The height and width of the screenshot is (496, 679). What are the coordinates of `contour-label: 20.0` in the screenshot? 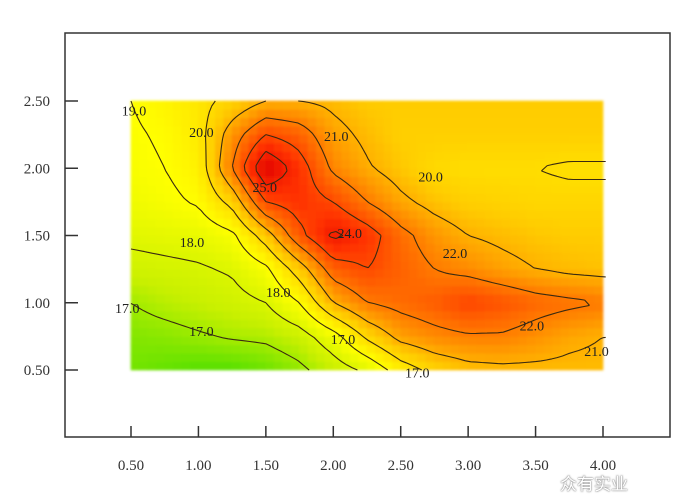 It's located at (430, 177).